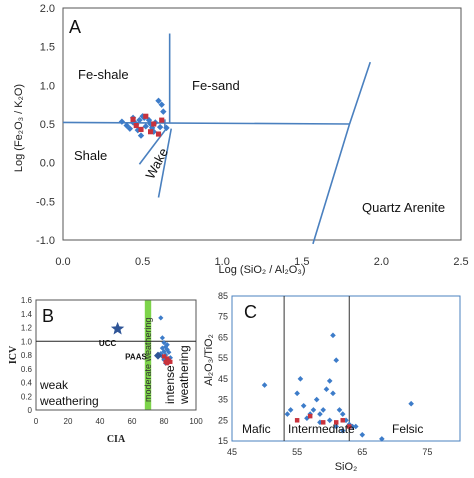 The image size is (474, 478). I want to click on panel-a-letter: A, so click(75, 27).